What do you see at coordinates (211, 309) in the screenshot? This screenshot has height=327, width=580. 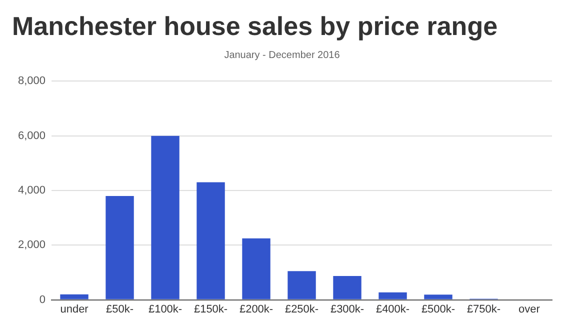 I see `x-tick-label: £150k-` at bounding box center [211, 309].